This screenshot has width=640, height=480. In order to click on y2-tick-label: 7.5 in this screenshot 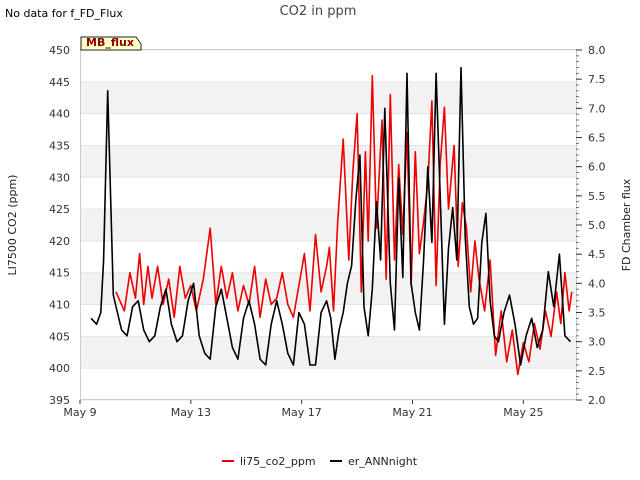, I will do `click(597, 79)`.